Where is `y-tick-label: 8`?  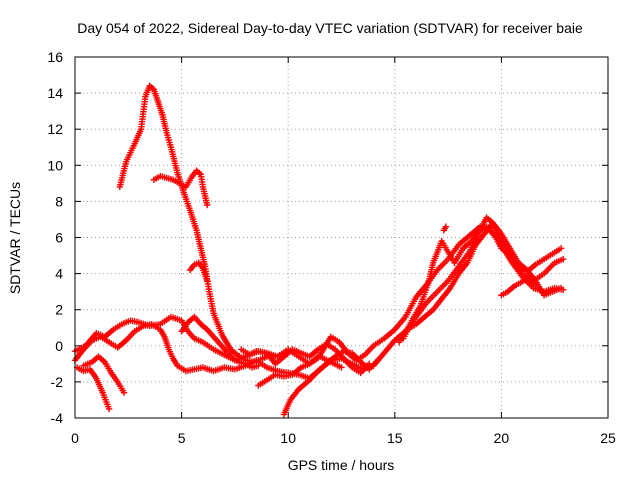 y-tick-label: 8 is located at coordinates (59, 201).